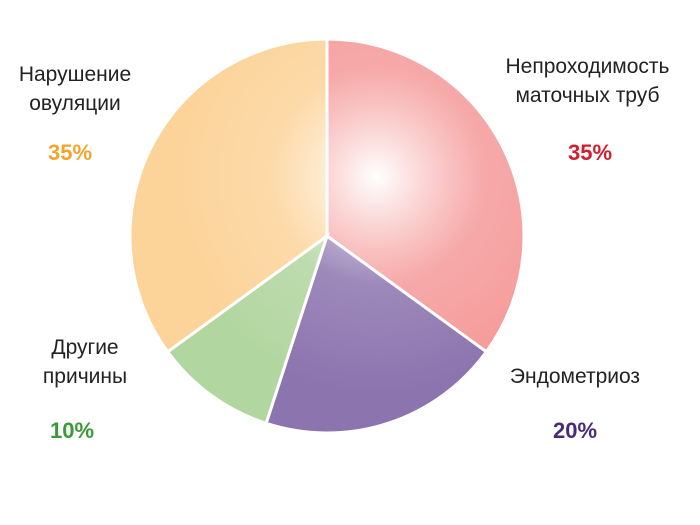 Image resolution: width=700 pixels, height=525 pixels. Describe the element at coordinates (575, 430) in the screenshot. I see `value-label: 20%` at that location.